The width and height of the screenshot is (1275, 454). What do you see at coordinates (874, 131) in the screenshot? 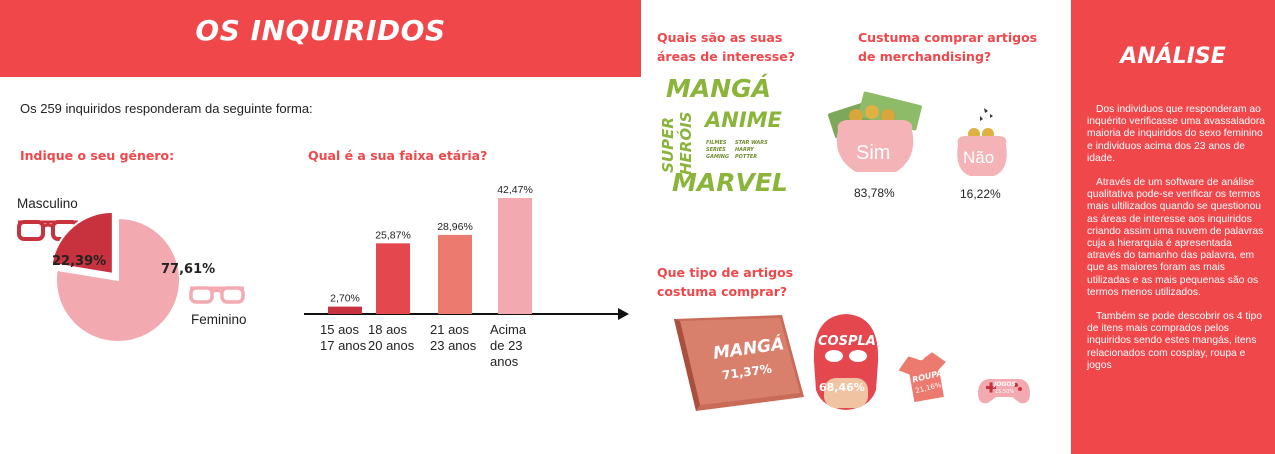
I see `money-purse-yes-icon` at bounding box center [874, 131].